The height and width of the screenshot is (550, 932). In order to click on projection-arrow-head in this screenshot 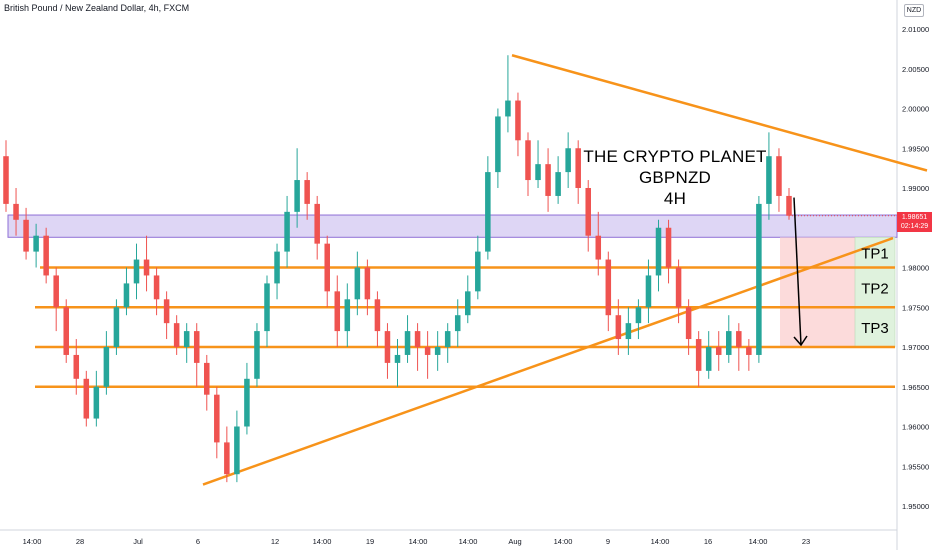, I will do `click(800, 341)`.